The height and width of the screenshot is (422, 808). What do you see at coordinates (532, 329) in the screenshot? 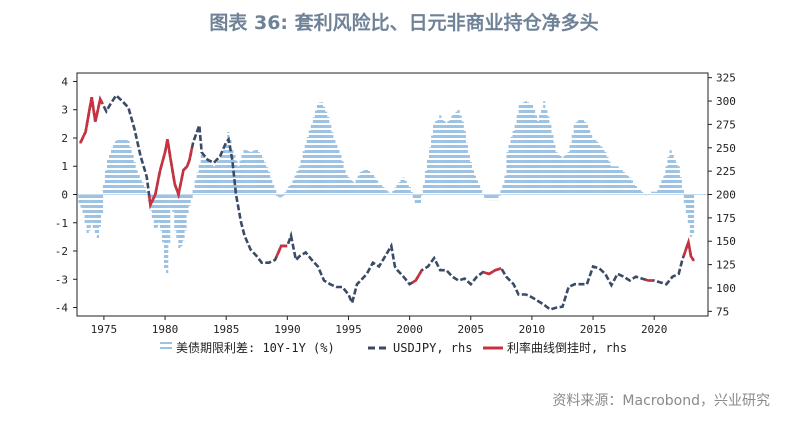
I see `x-tick-label: 2010` at bounding box center [532, 329].